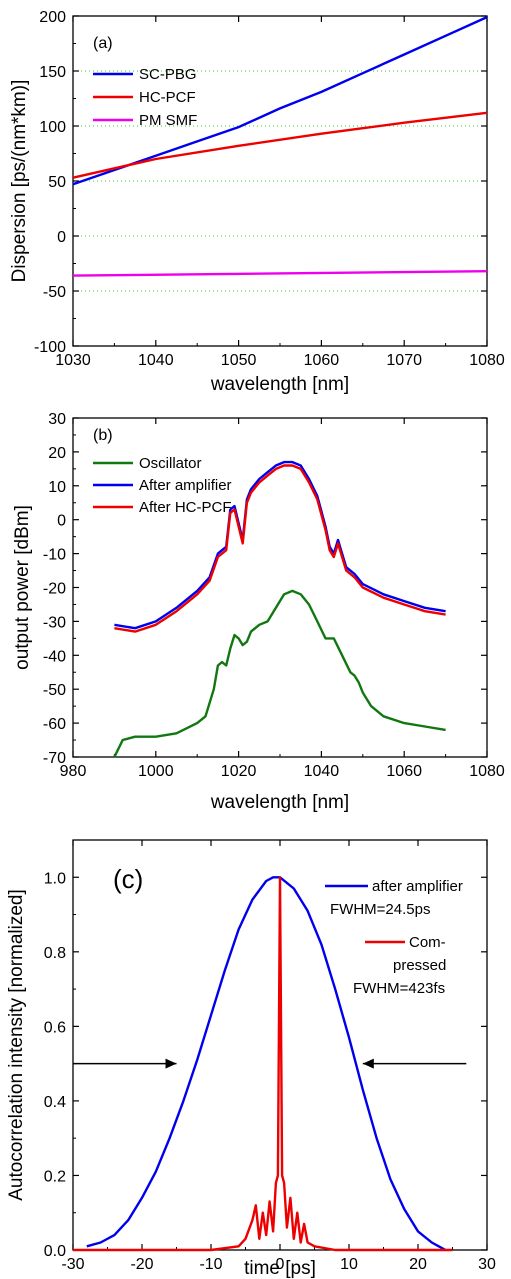 This screenshot has width=511, height=1279. Describe the element at coordinates (54, 656) in the screenshot. I see `y-tick-label: -40` at that location.